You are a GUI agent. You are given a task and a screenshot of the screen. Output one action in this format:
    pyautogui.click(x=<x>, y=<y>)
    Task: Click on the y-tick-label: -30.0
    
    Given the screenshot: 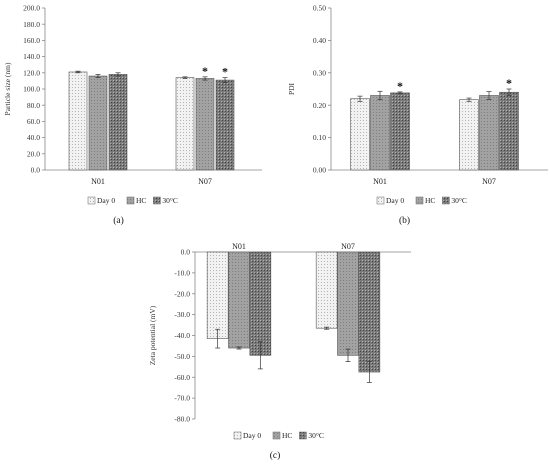 What is the action you would take?
    pyautogui.click(x=182, y=314)
    